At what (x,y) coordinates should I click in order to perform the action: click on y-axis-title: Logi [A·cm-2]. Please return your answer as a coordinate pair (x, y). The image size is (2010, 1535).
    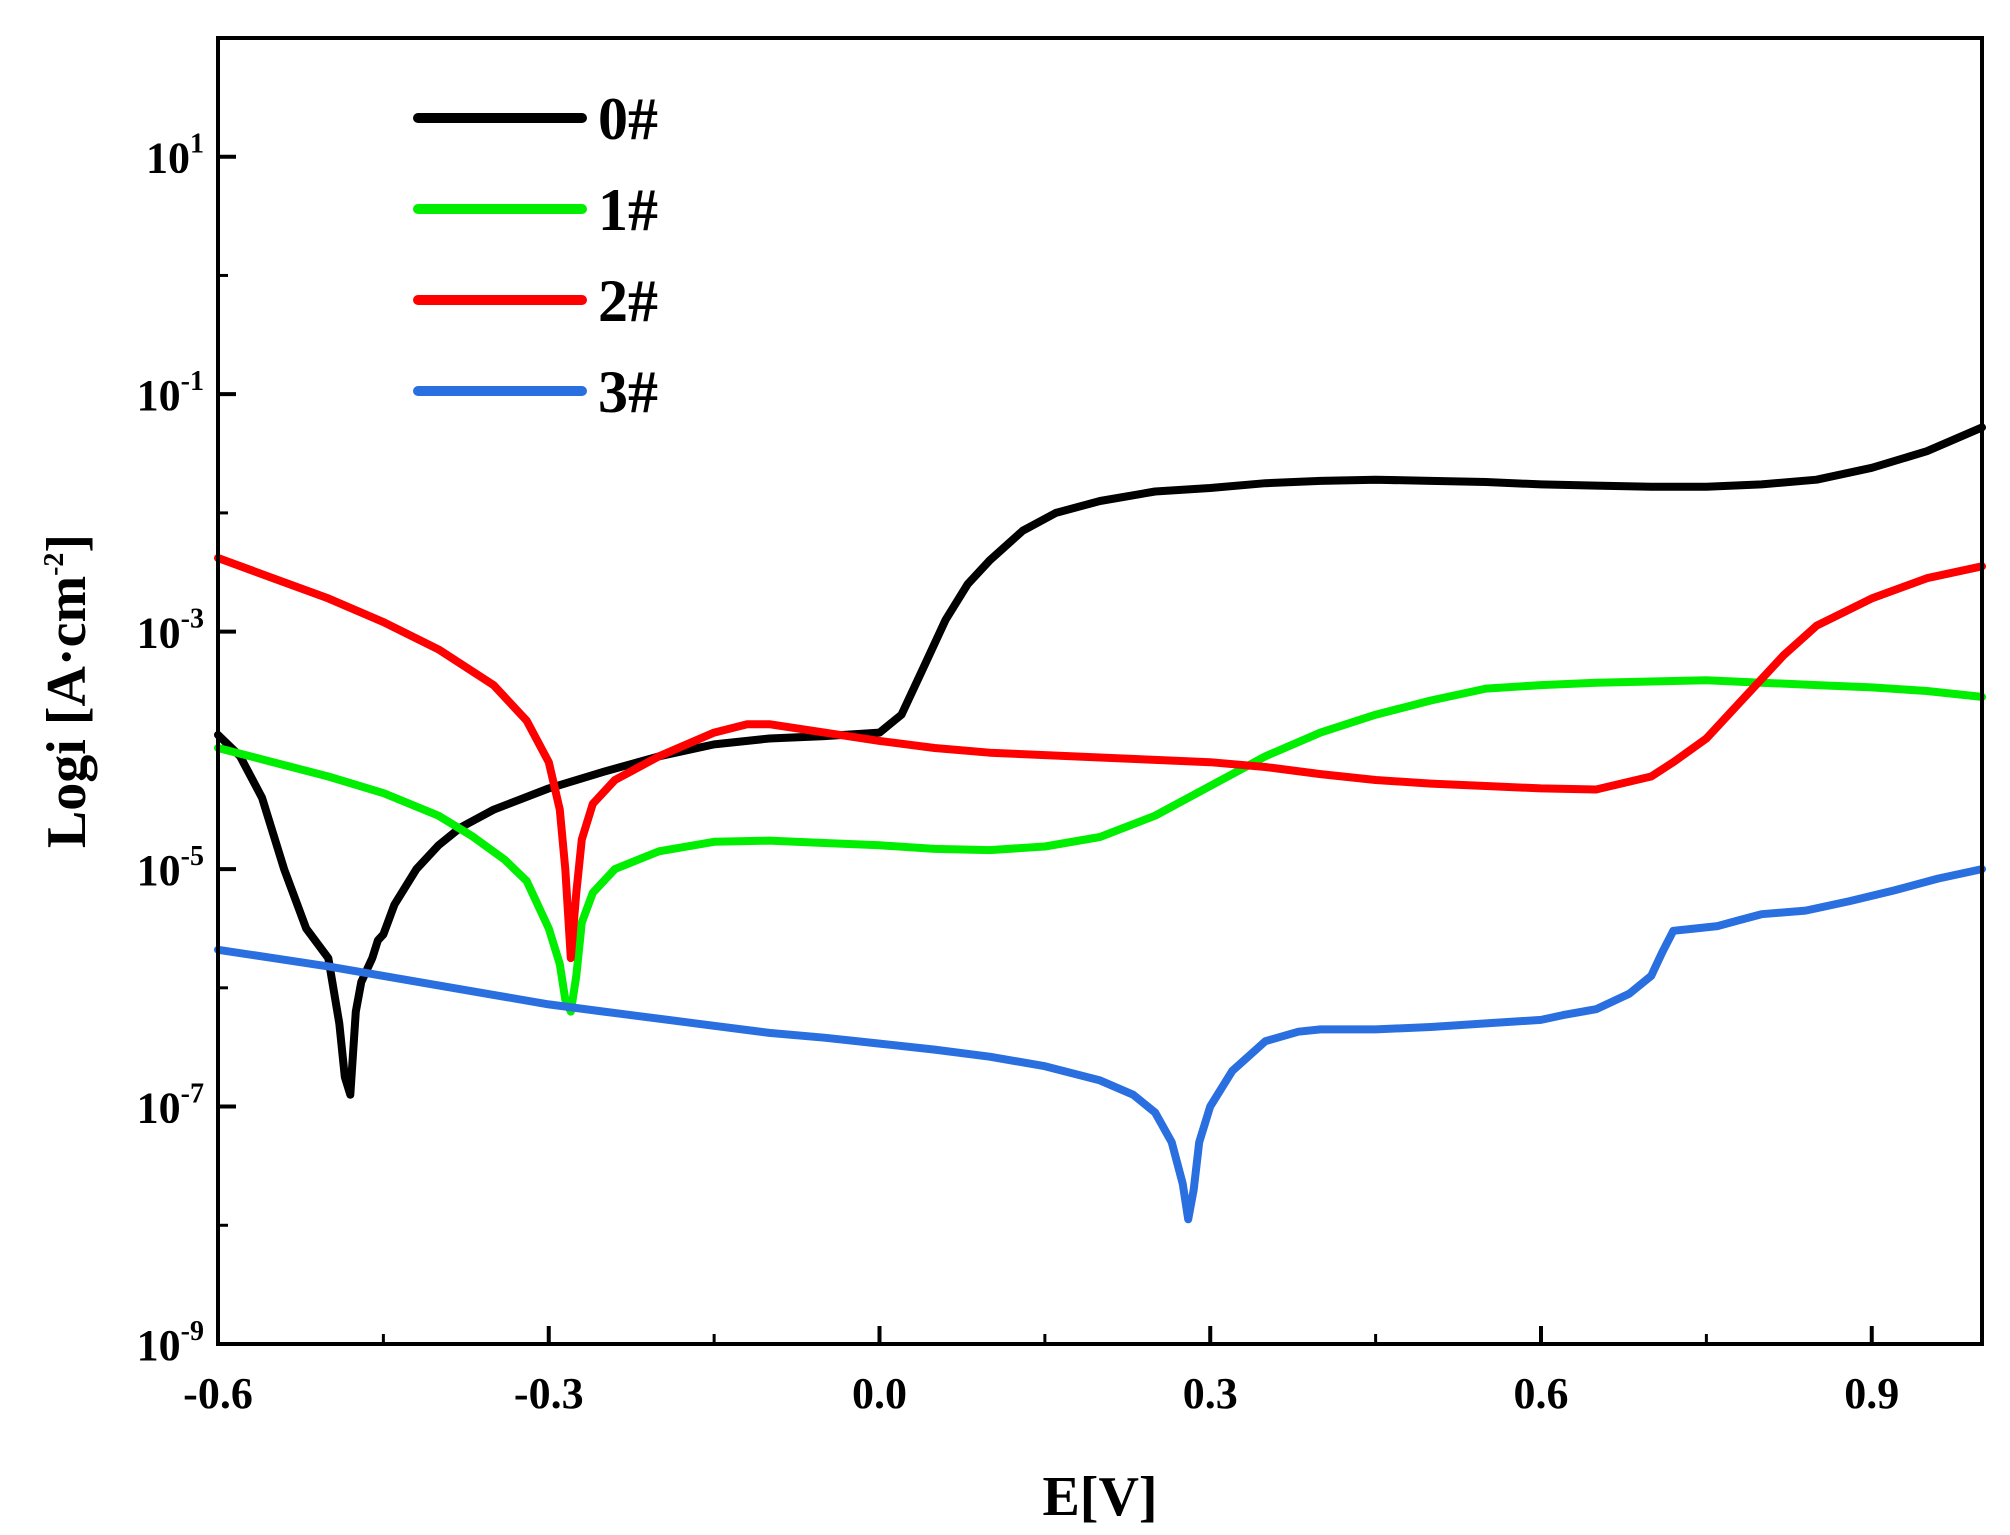
    Looking at the image, I should click on (67, 691).